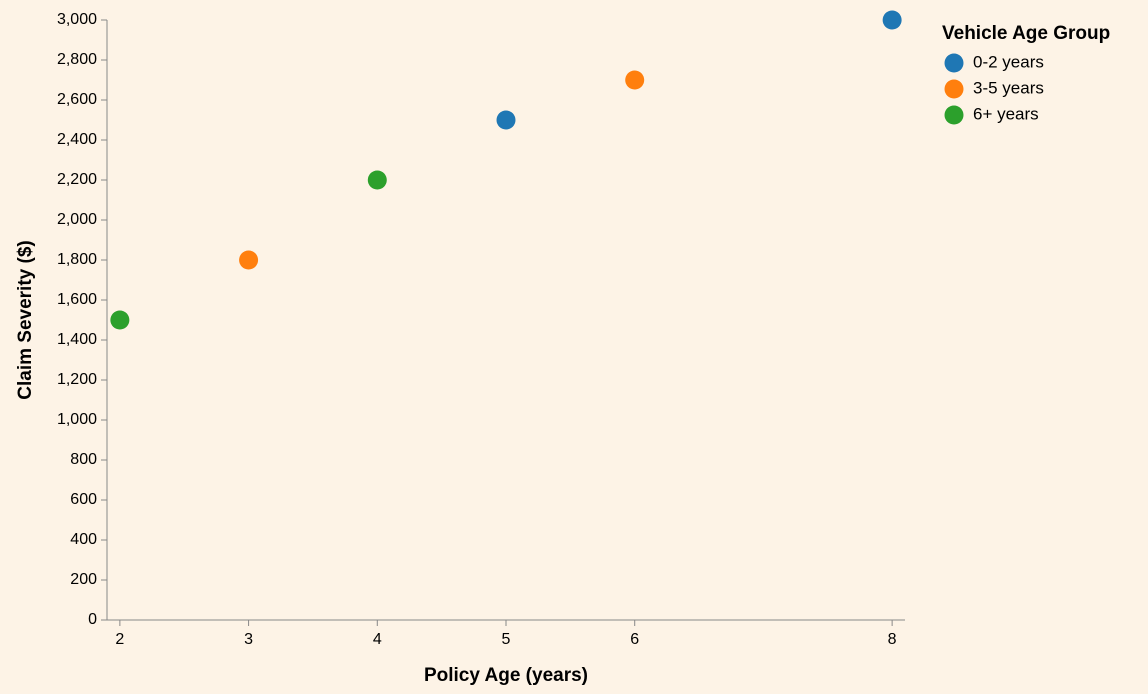 This screenshot has width=1148, height=694. What do you see at coordinates (248, 639) in the screenshot?
I see `x-tick-label: 3` at bounding box center [248, 639].